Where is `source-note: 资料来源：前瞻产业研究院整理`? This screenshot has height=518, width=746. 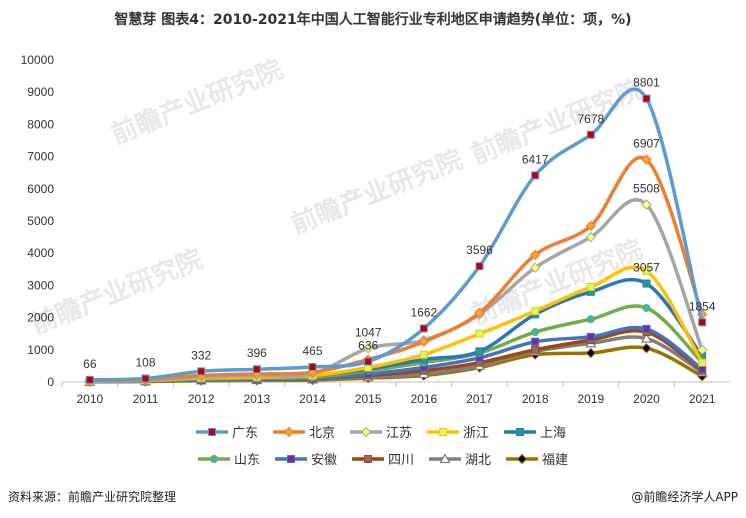
source-note: 资料来源：前瞻产业研究院整理 is located at coordinates (92, 497).